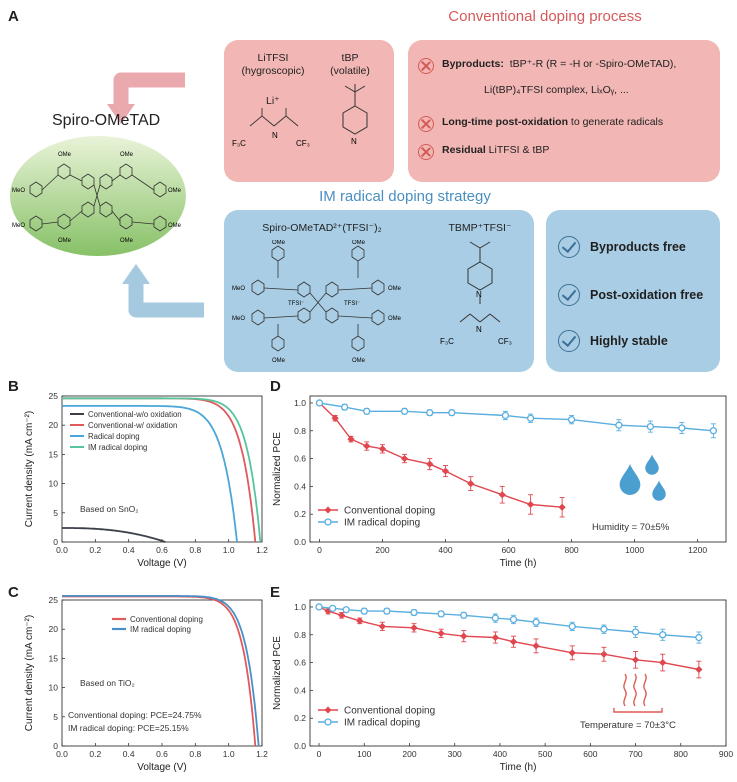 This screenshot has width=737, height=782. What do you see at coordinates (55, 746) in the screenshot?
I see `y-tick-label: 0` at bounding box center [55, 746].